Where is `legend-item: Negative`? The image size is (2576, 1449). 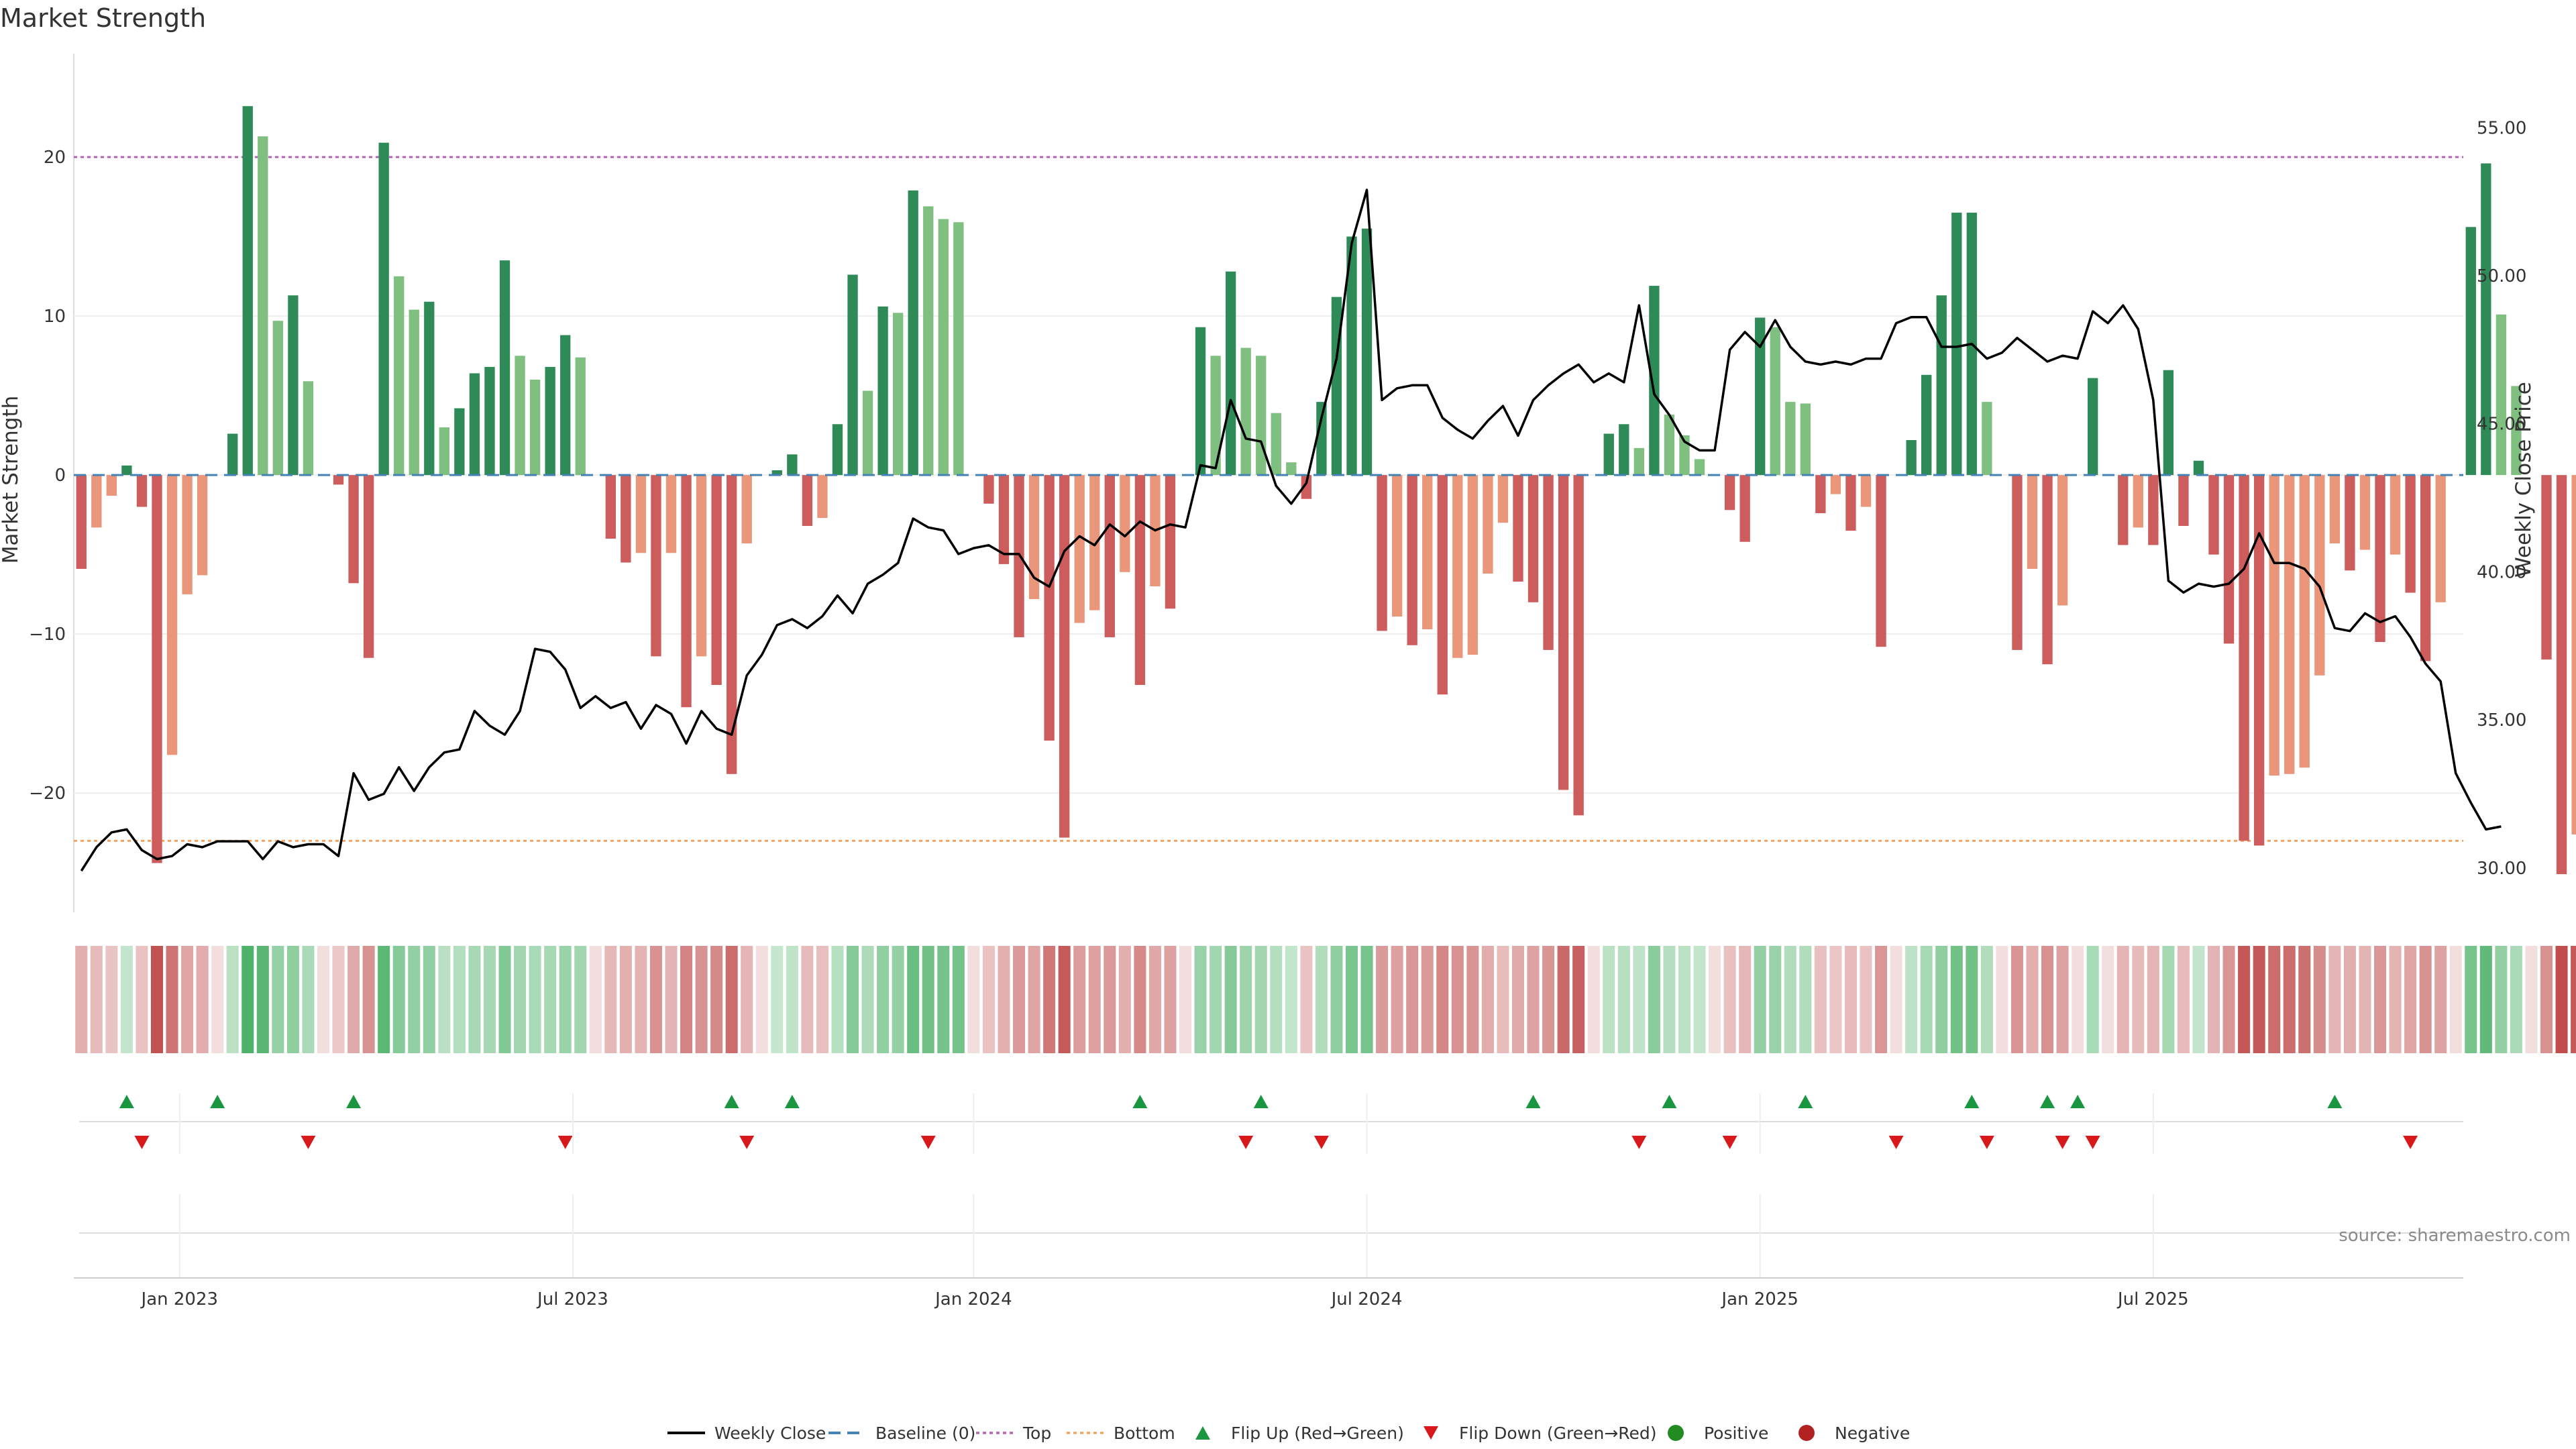 legend-item: Negative is located at coordinates (1854, 1433).